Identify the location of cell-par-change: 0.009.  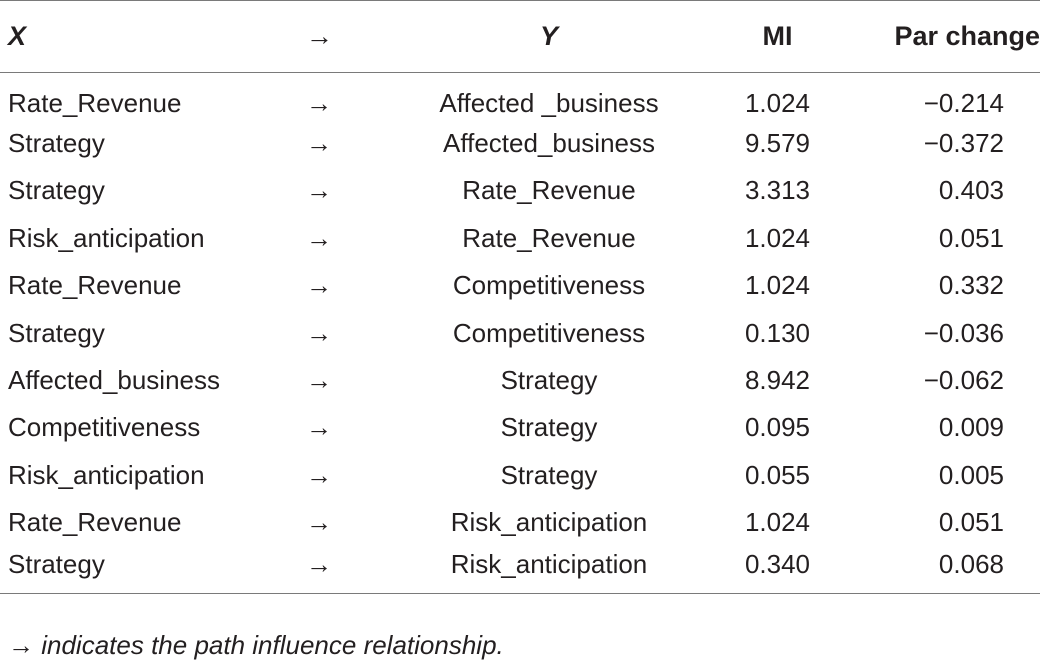
(971, 427).